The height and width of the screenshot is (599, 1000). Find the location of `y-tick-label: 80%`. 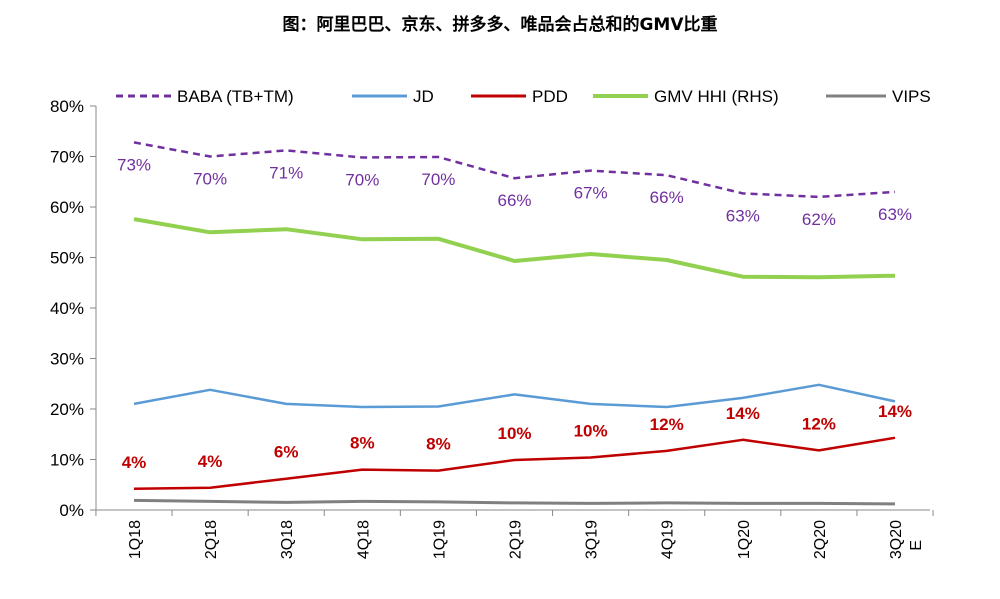

y-tick-label: 80% is located at coordinates (67, 106).